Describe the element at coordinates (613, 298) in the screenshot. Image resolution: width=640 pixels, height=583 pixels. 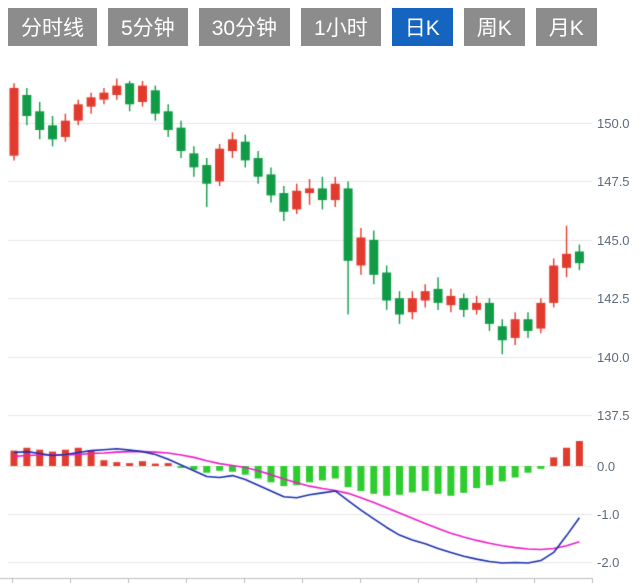
I see `price-axis-label: 142.5` at that location.